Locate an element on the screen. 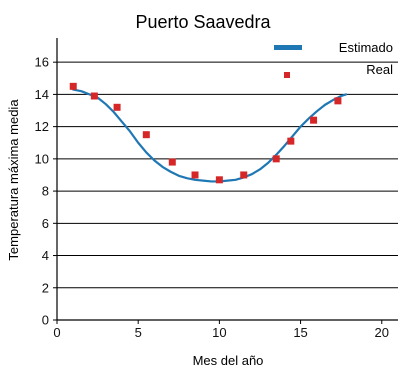 Image resolution: width=400 pixels, height=369 pixels. y-tick-label: 10 is located at coordinates (42, 158).